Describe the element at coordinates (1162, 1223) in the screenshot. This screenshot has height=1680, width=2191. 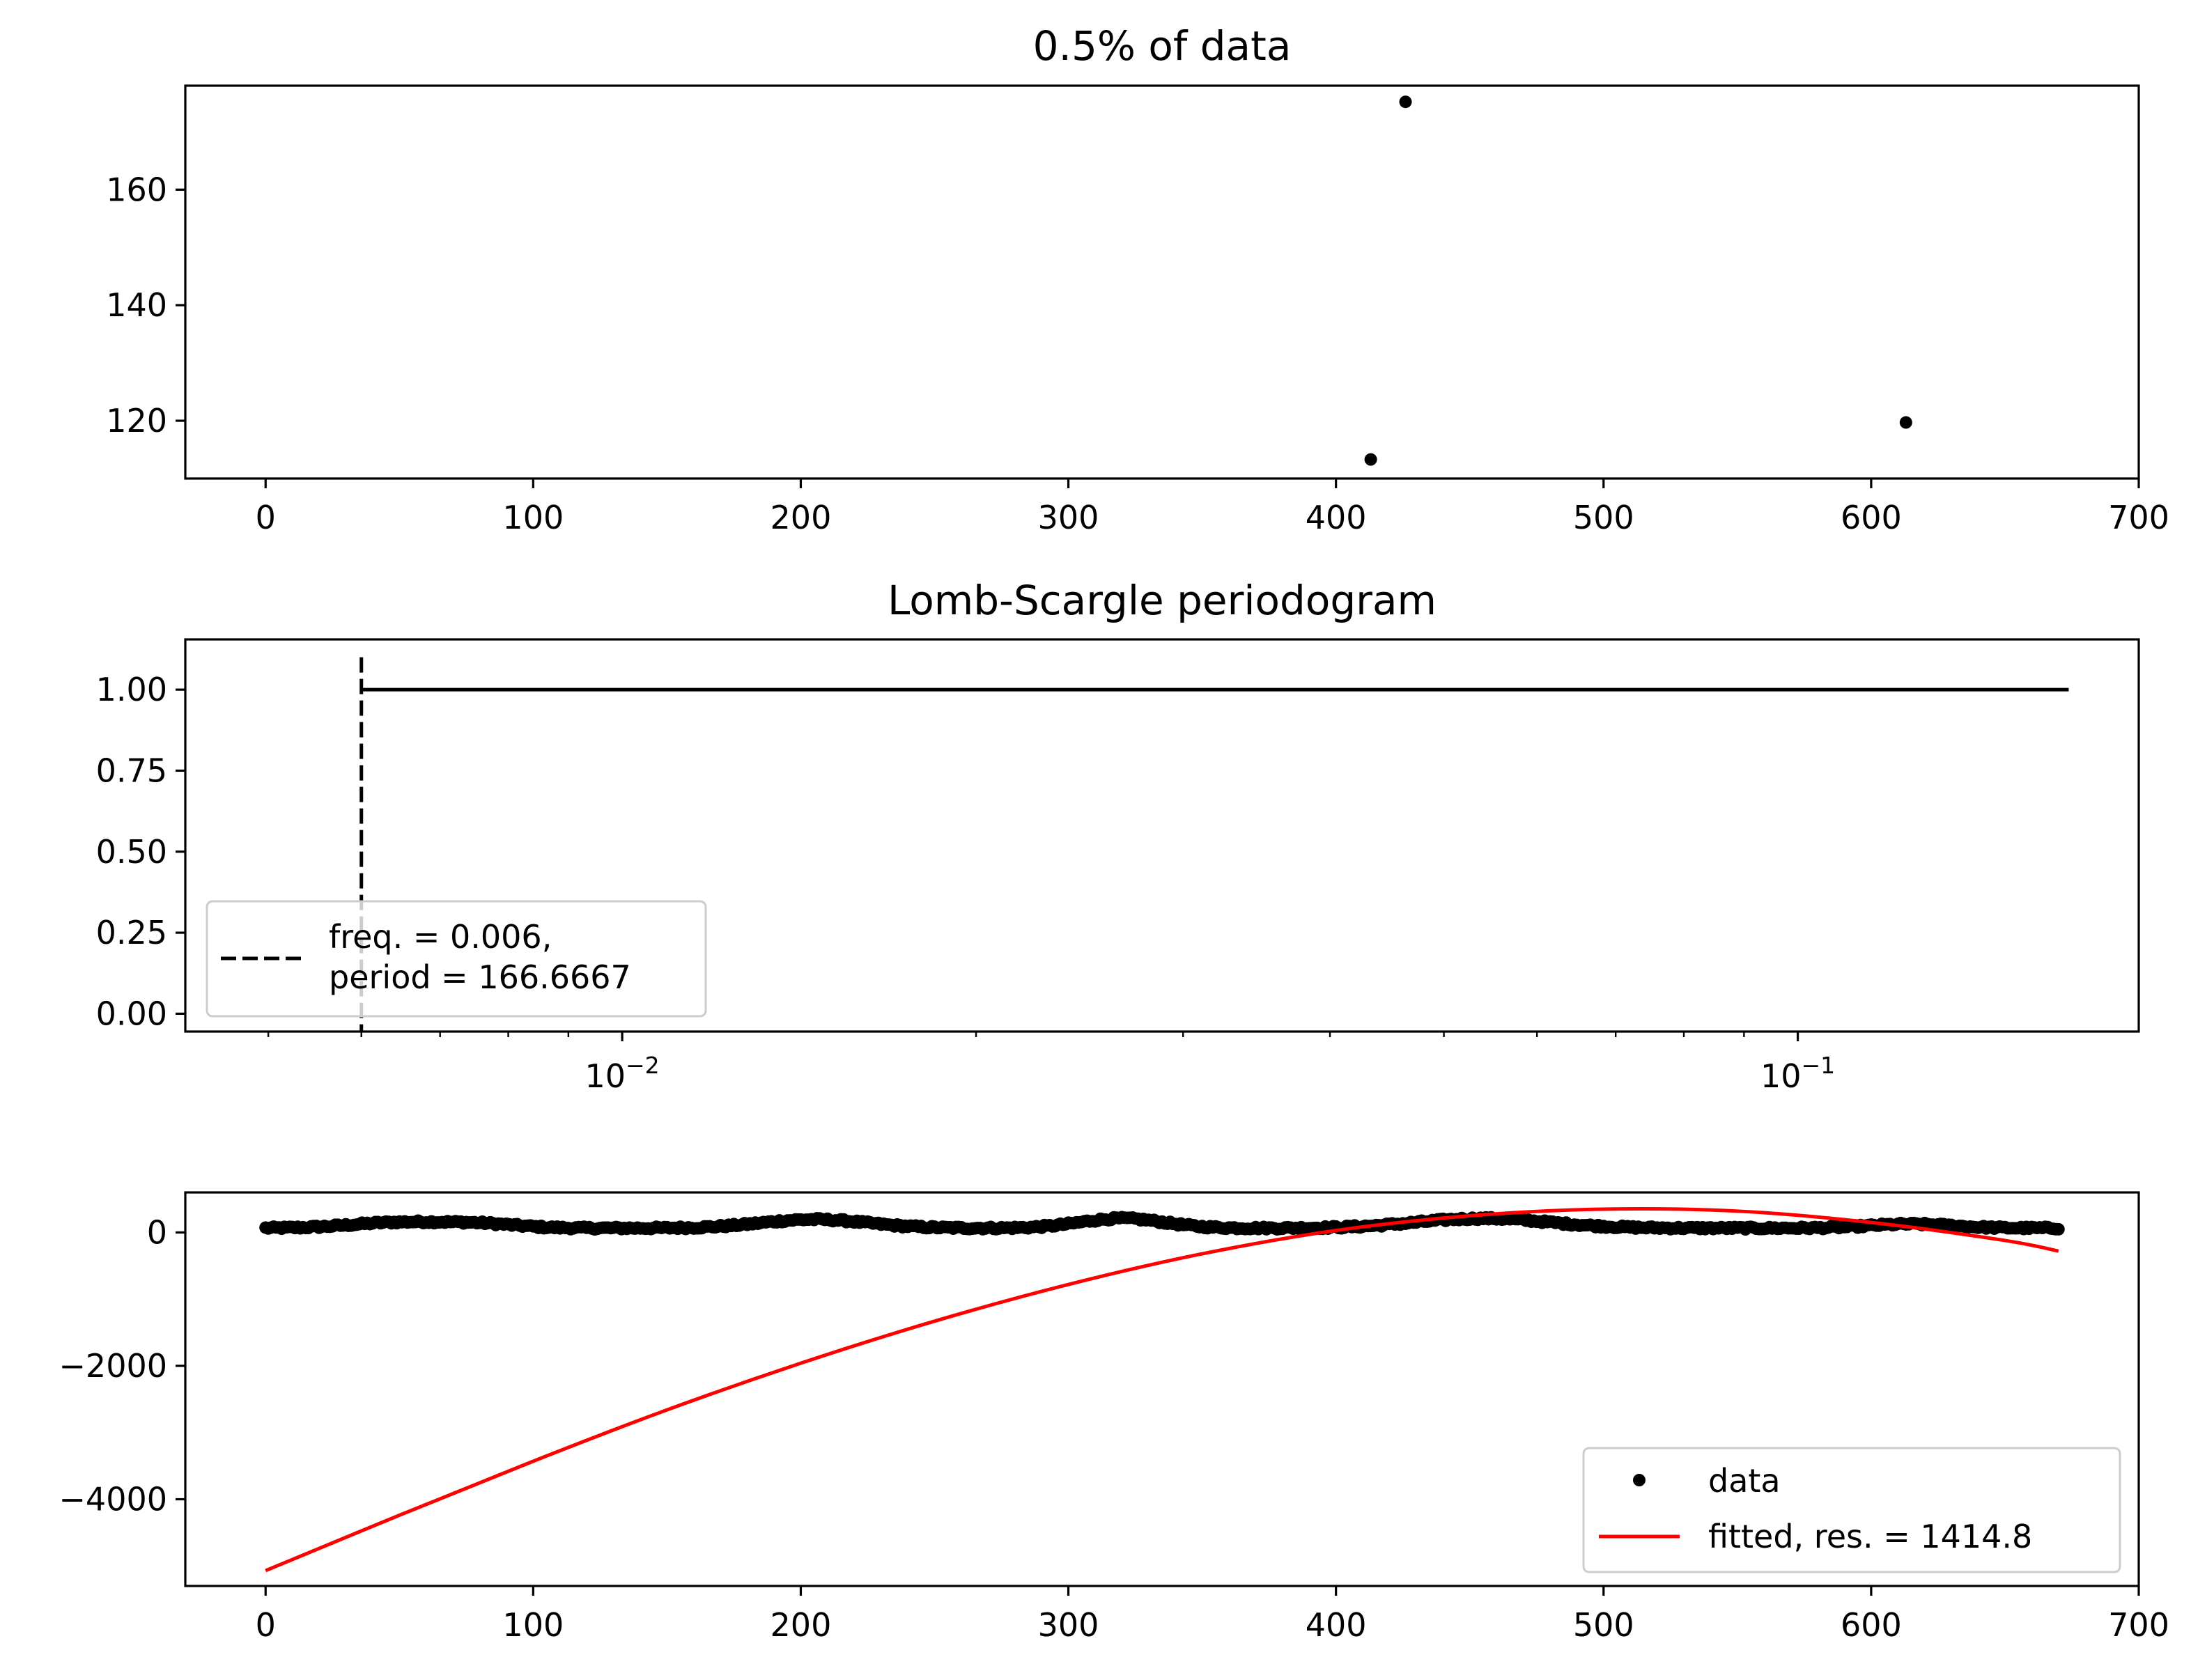
I see `fit-data-points` at that location.